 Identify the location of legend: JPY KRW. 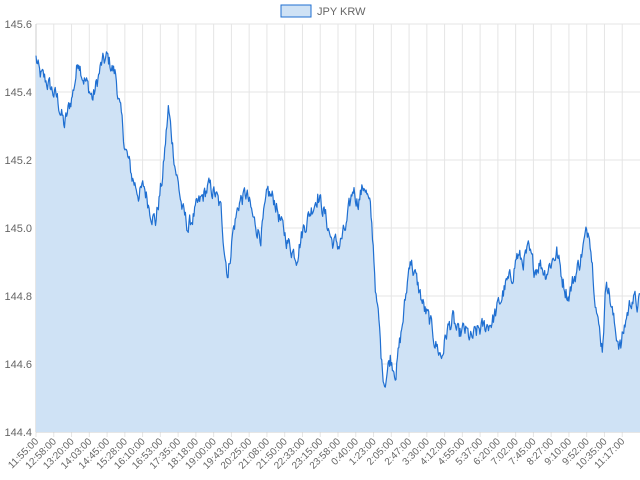
(323, 11).